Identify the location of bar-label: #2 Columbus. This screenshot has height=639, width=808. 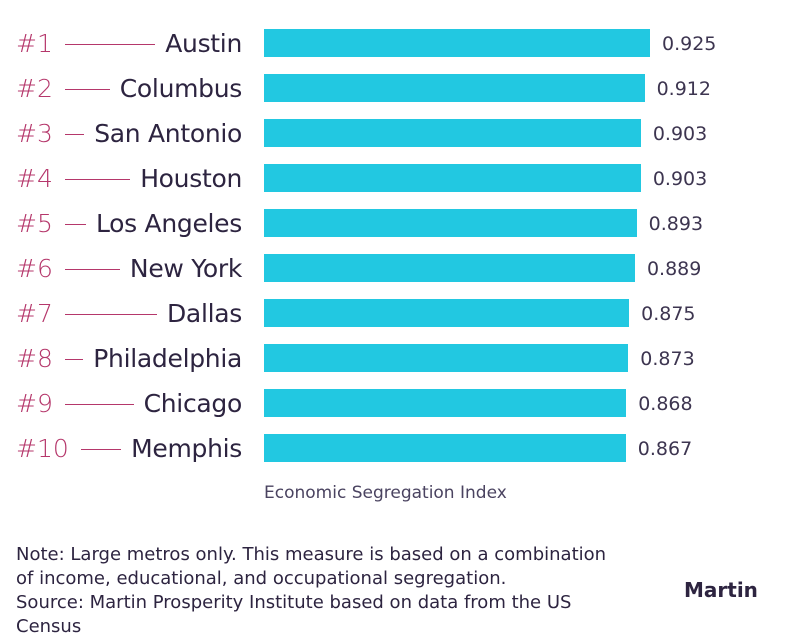
(129, 88).